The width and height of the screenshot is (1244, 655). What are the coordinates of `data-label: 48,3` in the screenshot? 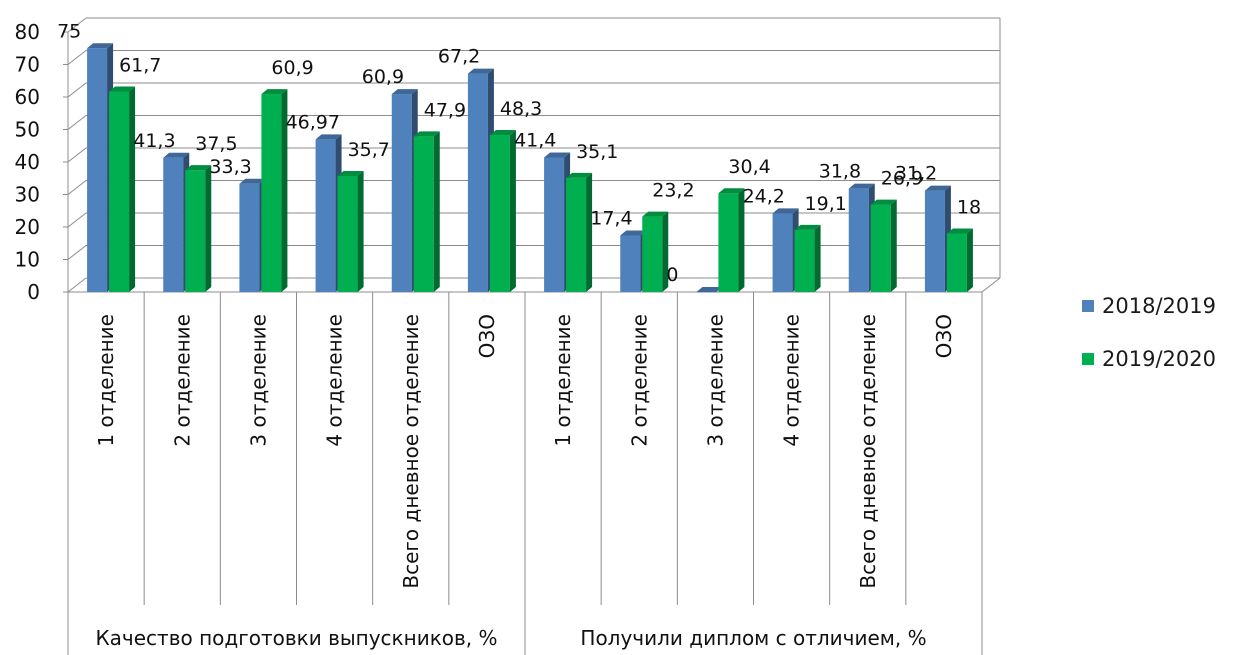 It's located at (521, 109).